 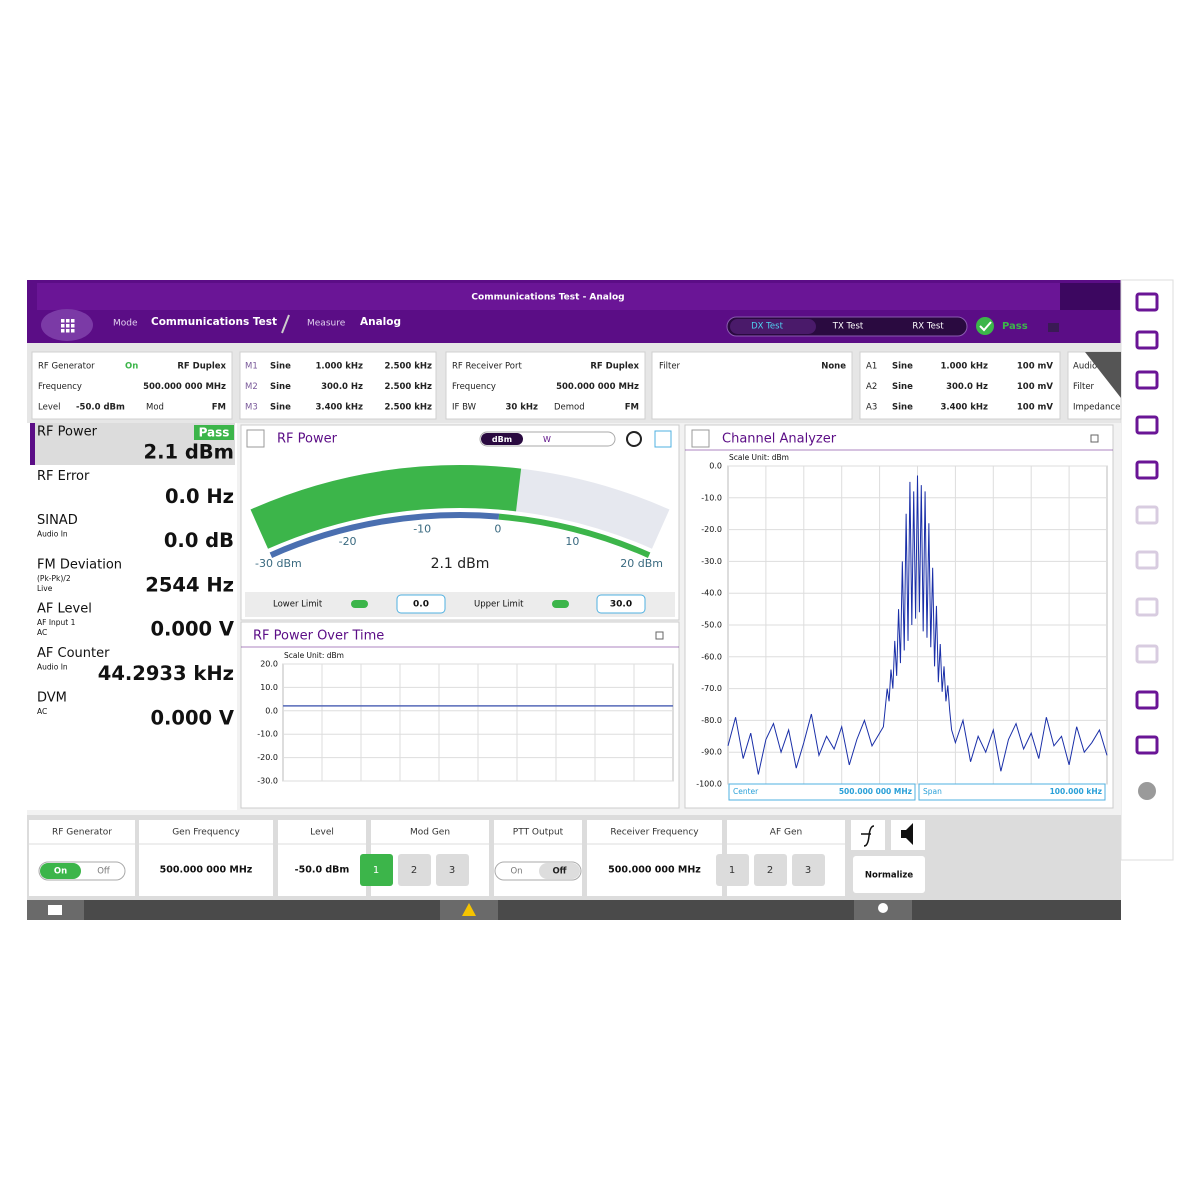 What do you see at coordinates (928, 327) in the screenshot?
I see `tab: RX Test` at bounding box center [928, 327].